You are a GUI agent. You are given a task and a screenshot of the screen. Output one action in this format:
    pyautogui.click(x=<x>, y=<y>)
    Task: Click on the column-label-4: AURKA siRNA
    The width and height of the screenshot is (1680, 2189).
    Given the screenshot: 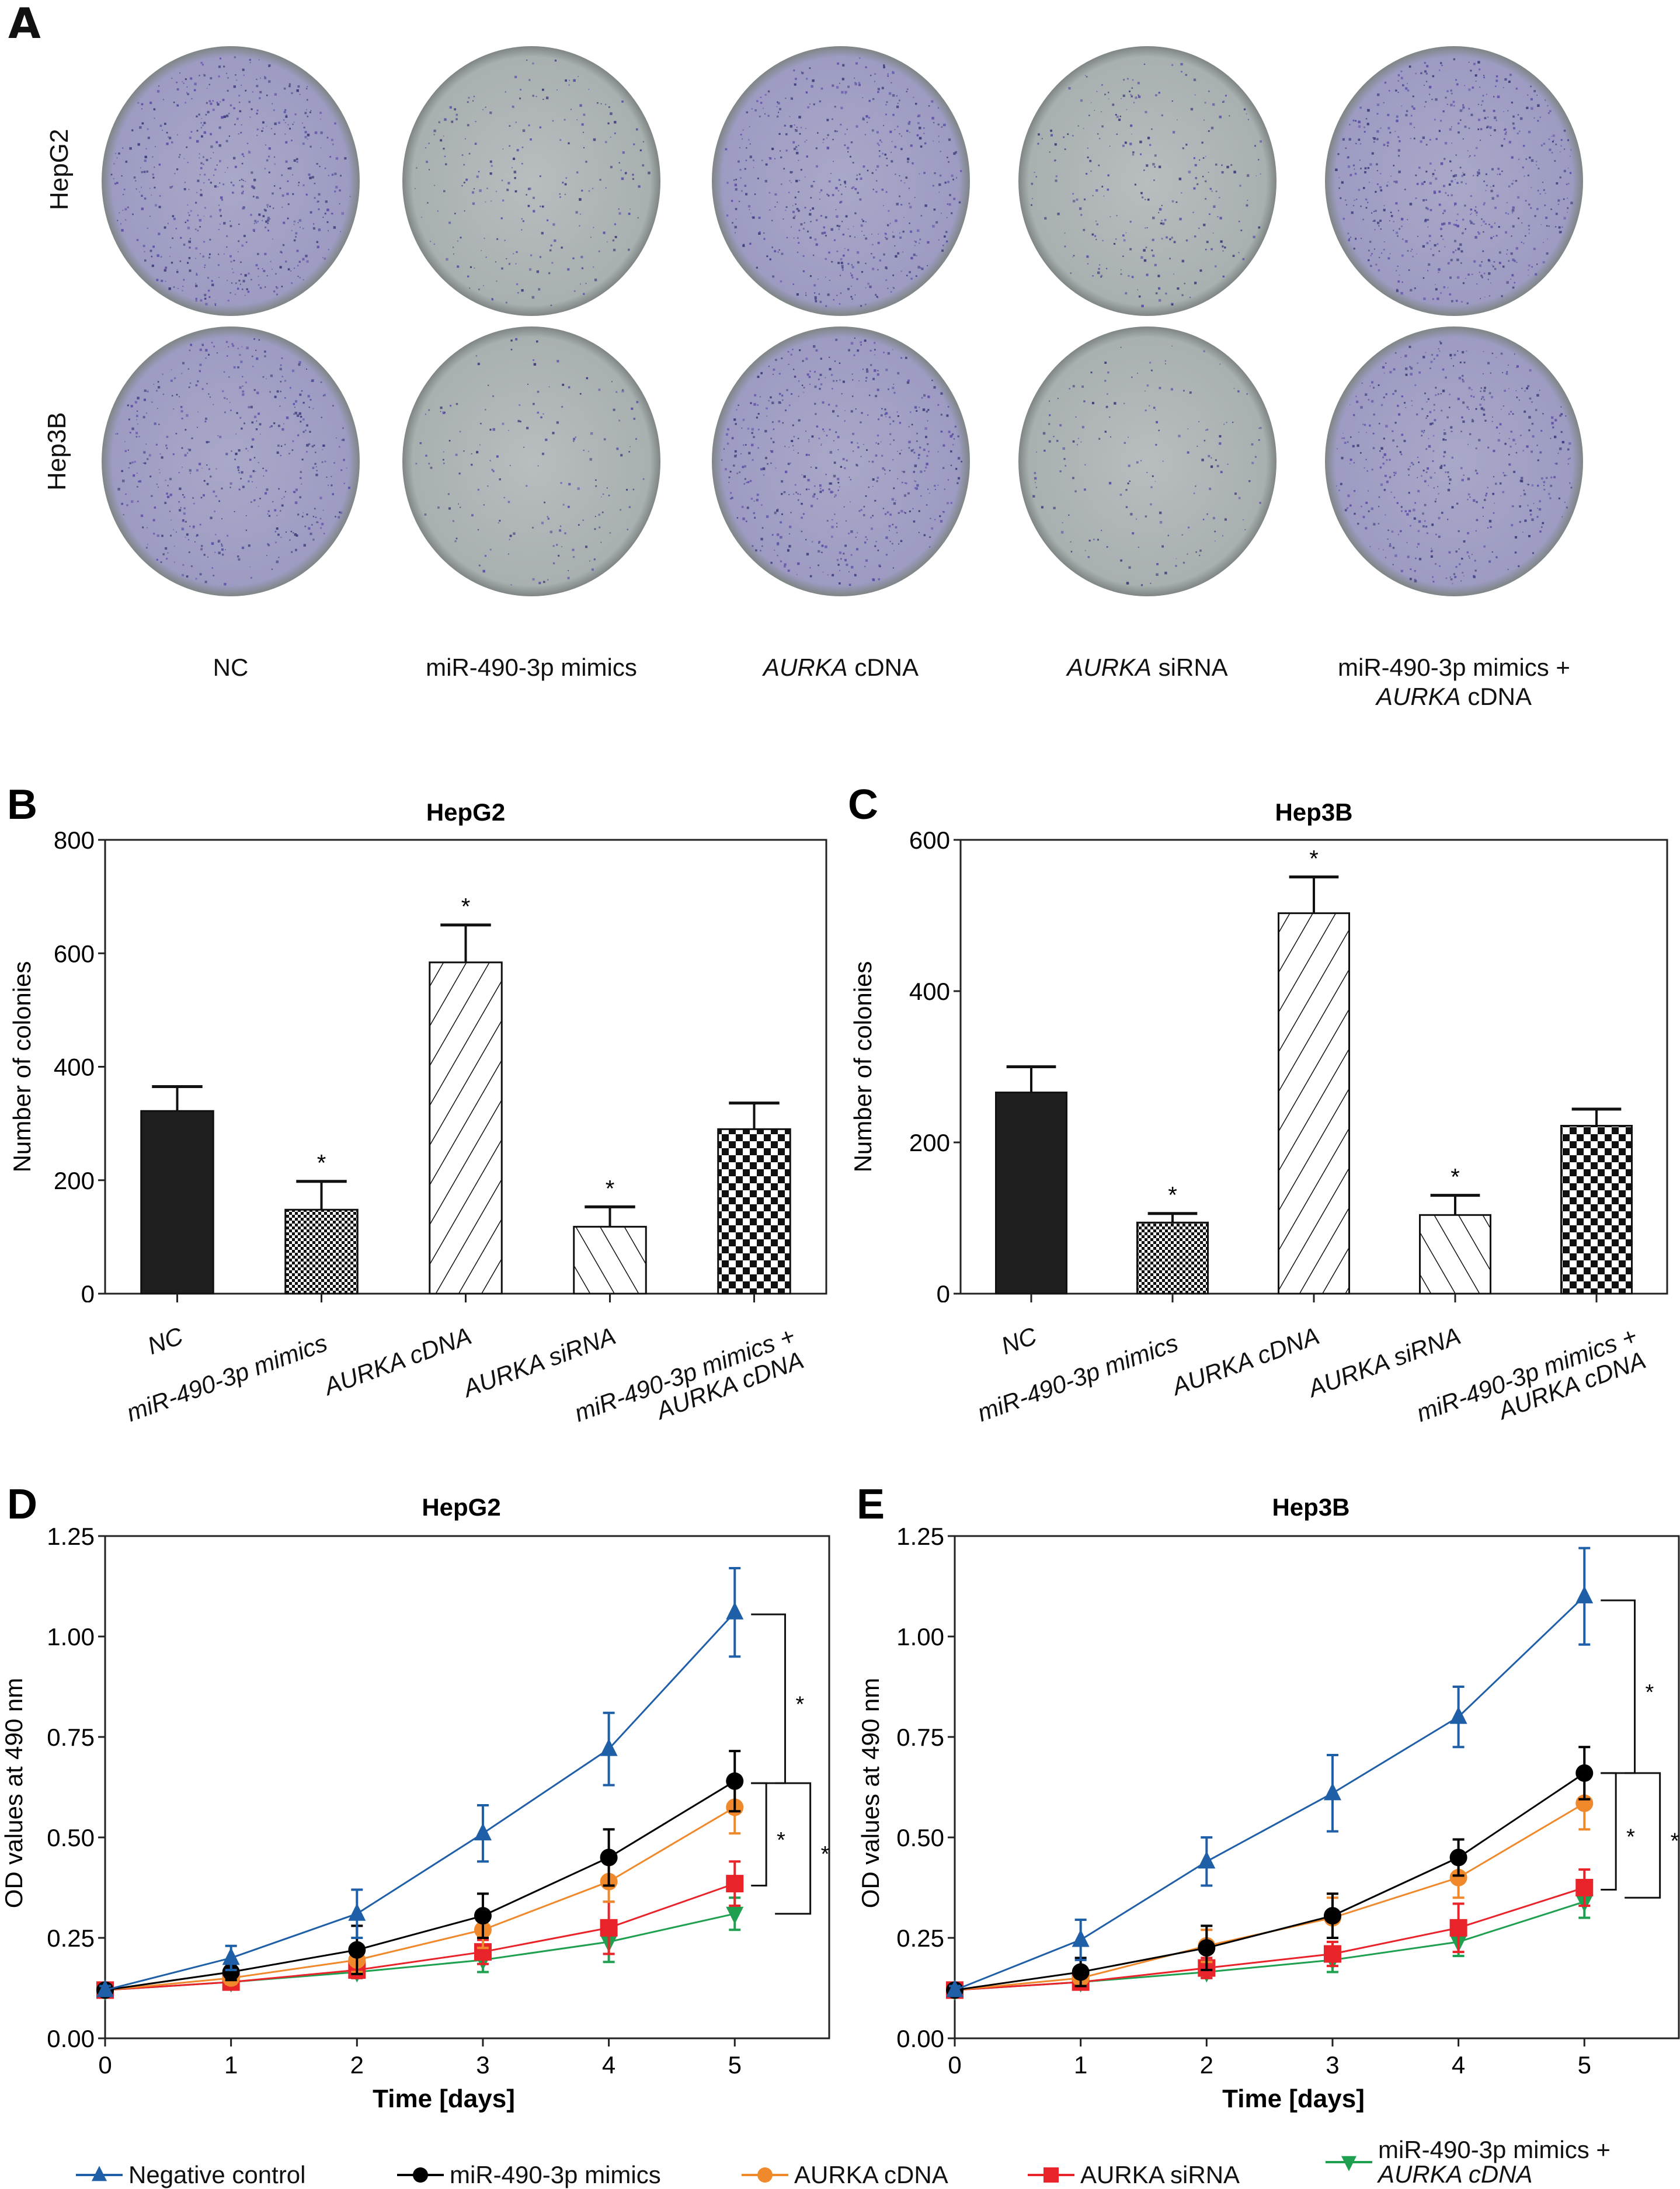 What is the action you would take?
    pyautogui.click(x=1147, y=667)
    